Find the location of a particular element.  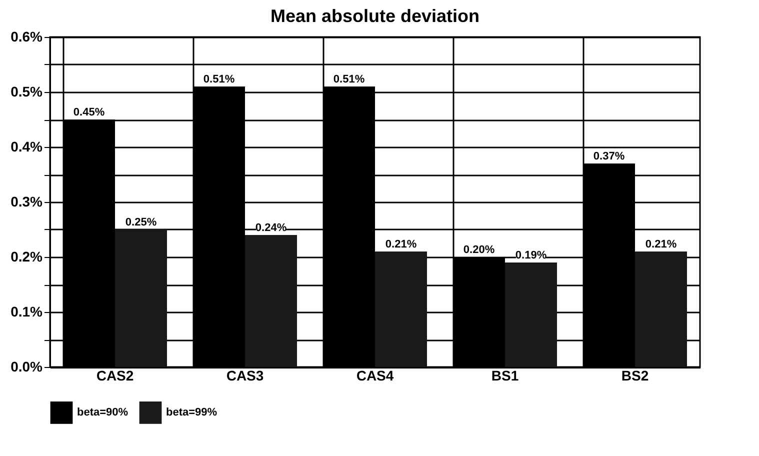

data-label: 0.19% is located at coordinates (531, 256).